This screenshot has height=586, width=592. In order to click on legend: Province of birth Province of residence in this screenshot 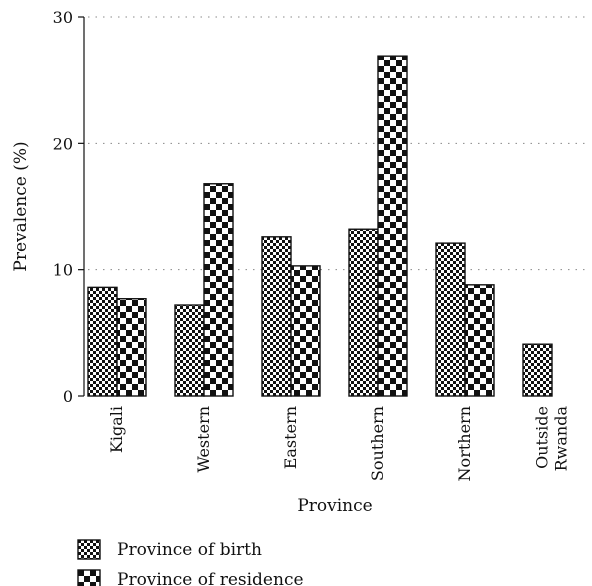, I will do `click(190, 562)`.